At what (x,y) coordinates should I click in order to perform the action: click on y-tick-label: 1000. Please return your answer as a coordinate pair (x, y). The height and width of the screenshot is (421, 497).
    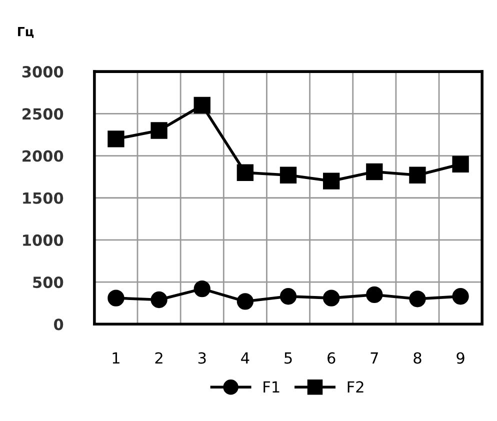
    Looking at the image, I should click on (43, 240).